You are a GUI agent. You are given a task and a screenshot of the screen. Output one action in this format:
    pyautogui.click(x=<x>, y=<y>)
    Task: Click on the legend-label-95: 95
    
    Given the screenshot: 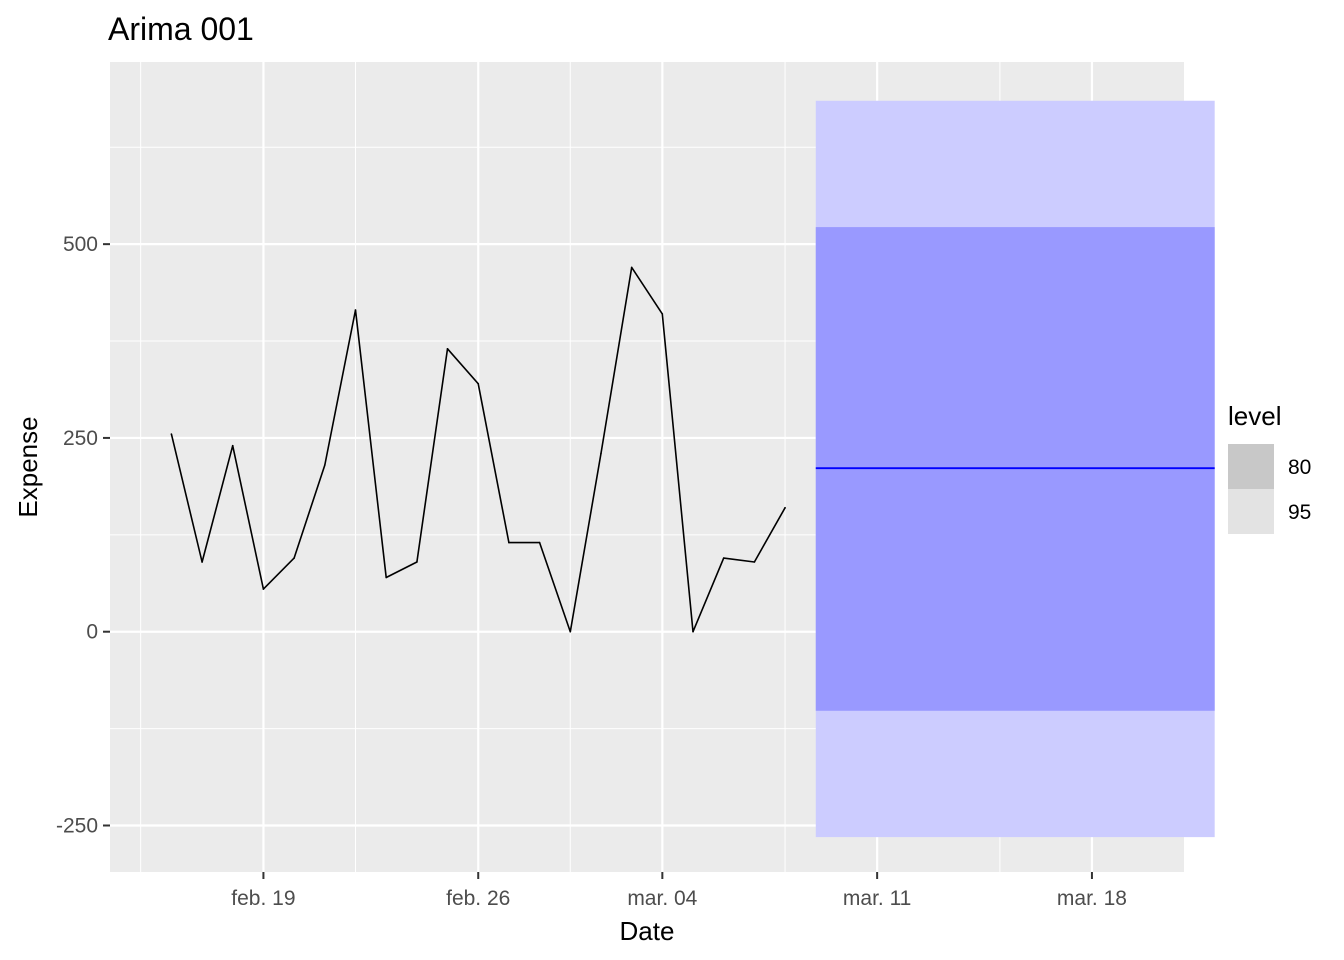 What is the action you would take?
    pyautogui.click(x=1299, y=512)
    